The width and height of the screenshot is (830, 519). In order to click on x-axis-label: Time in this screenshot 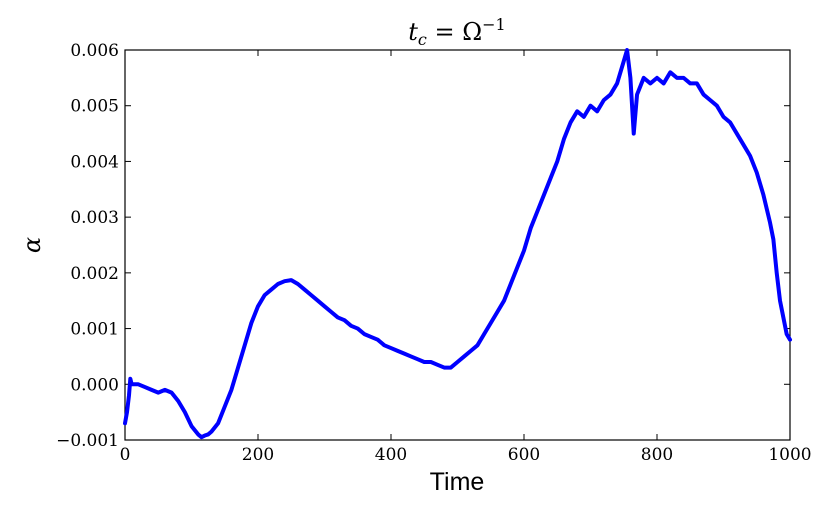, I will do `click(457, 482)`.